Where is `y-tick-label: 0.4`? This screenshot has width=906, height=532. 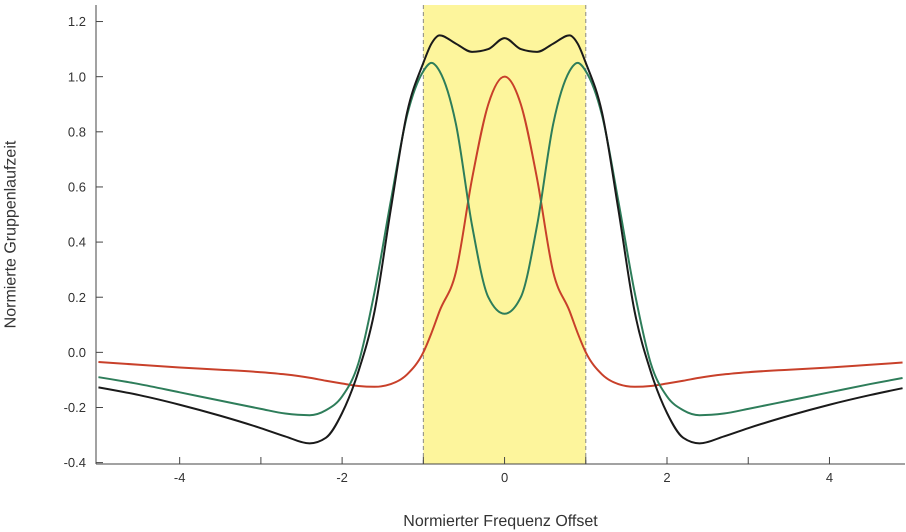
y-tick-label: 0.4 is located at coordinates (77, 242).